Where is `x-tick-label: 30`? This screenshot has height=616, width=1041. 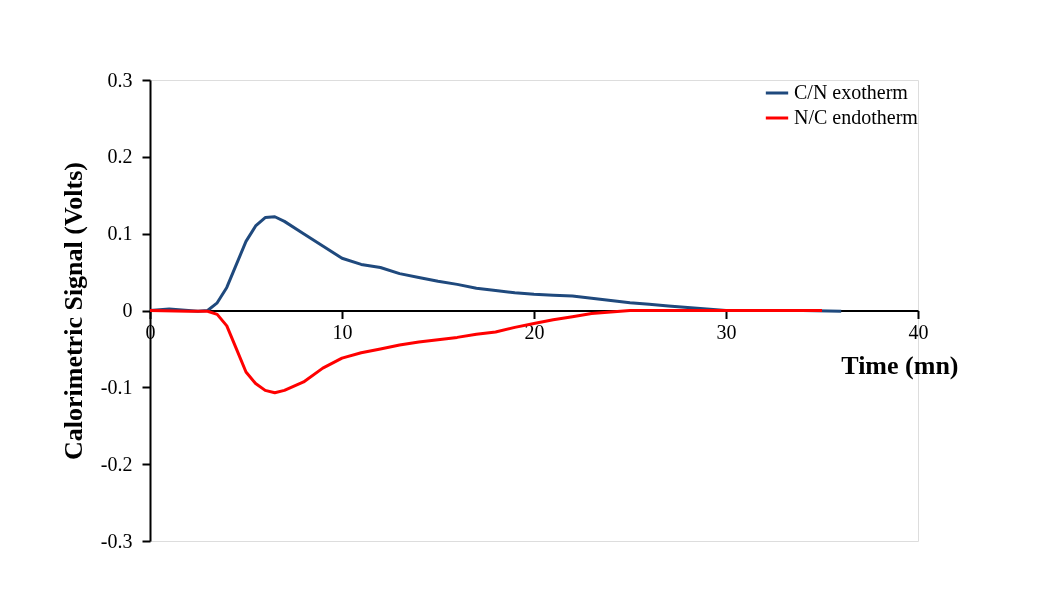 x-tick-label: 30 is located at coordinates (726, 332).